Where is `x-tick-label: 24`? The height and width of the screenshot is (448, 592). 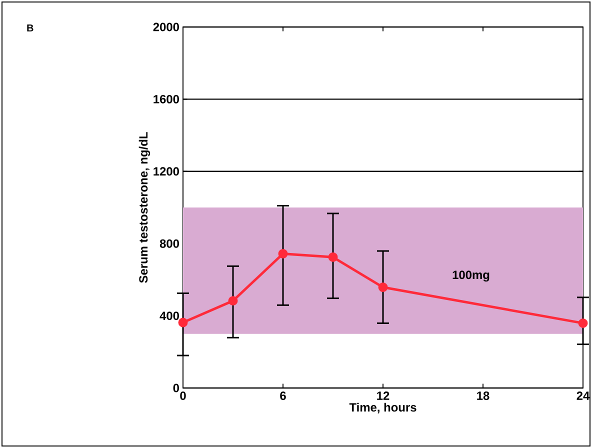 x-tick-label: 24 is located at coordinates (583, 396).